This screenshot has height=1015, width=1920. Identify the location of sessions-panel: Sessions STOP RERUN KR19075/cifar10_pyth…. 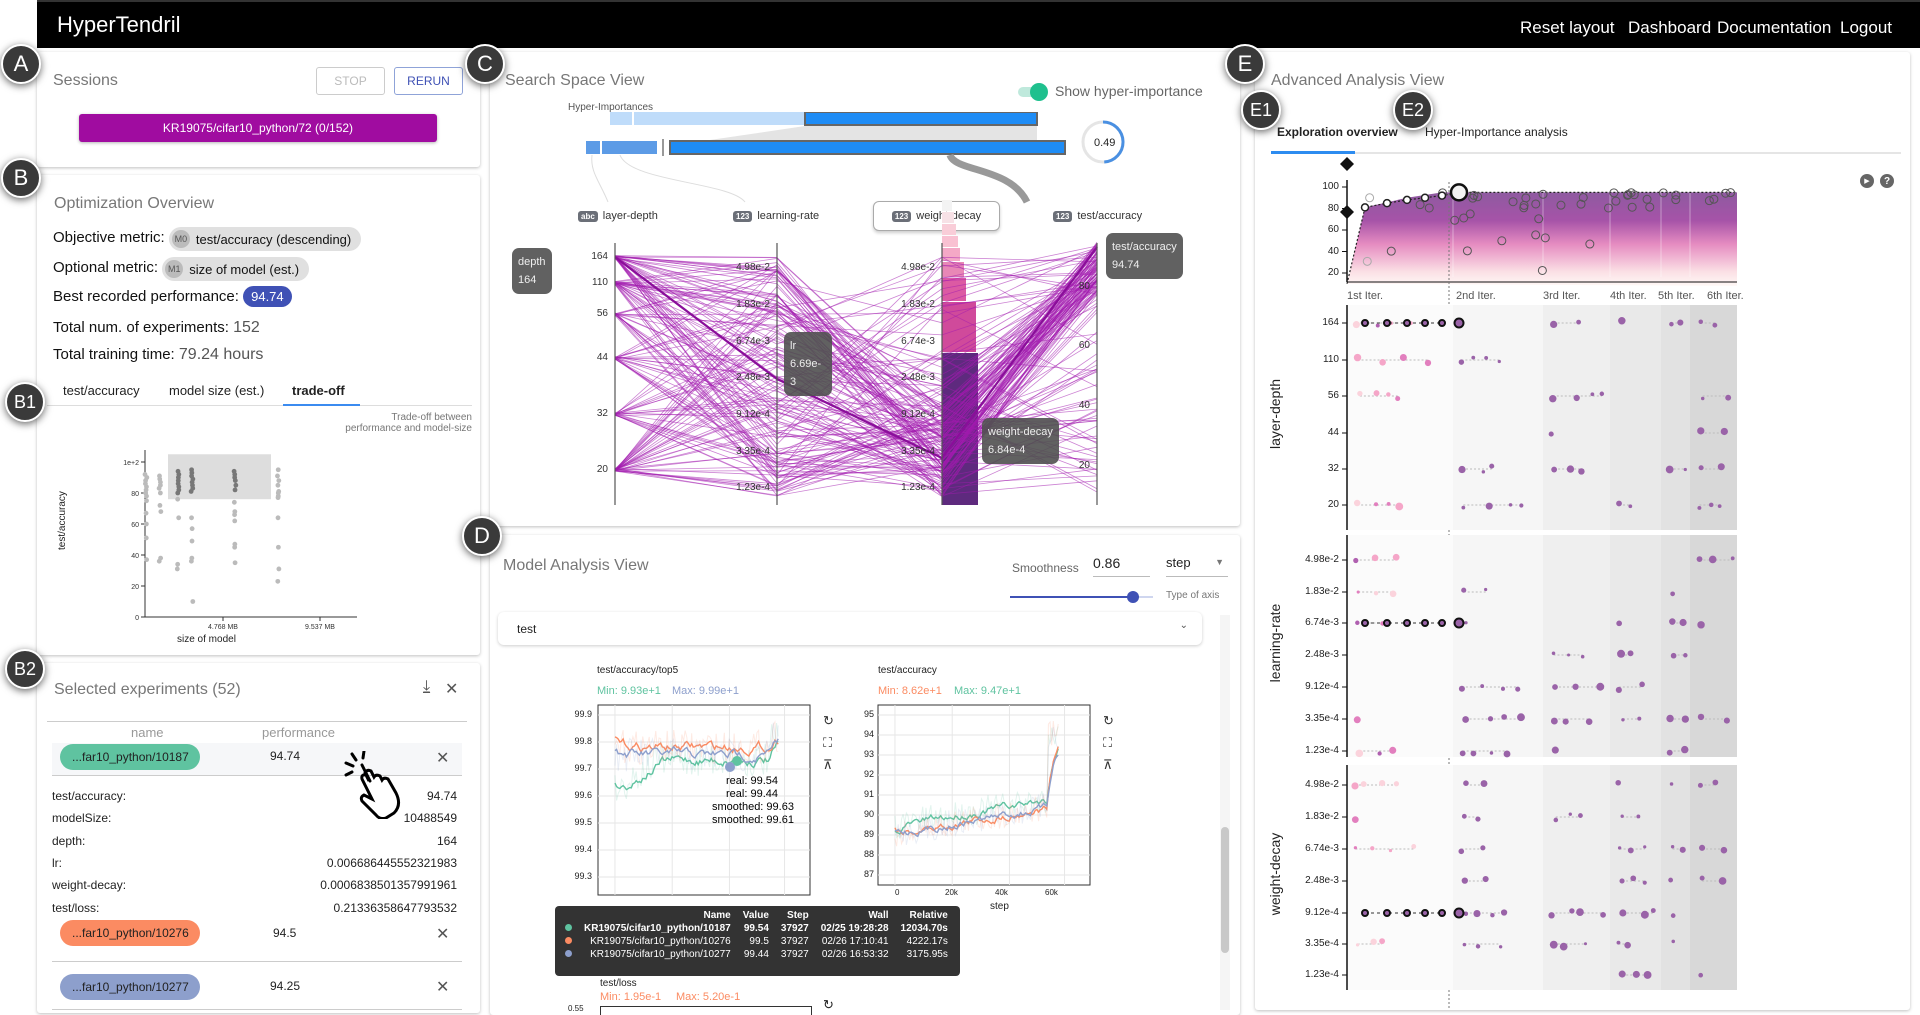
(258, 109).